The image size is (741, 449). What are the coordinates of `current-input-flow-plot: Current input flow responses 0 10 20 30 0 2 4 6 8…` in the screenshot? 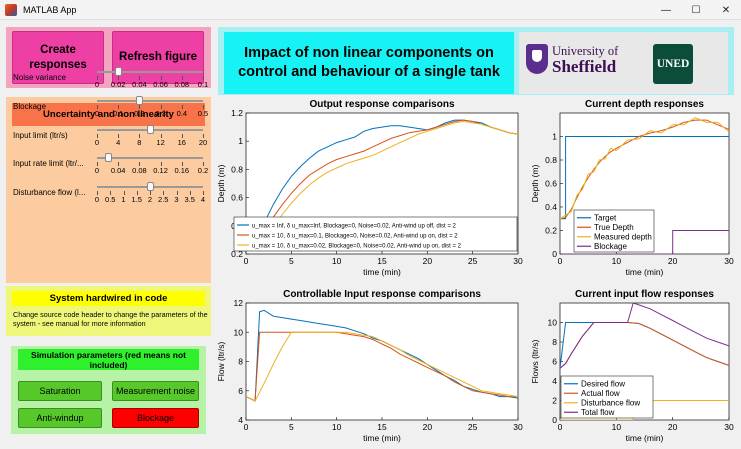 It's located at (633, 365).